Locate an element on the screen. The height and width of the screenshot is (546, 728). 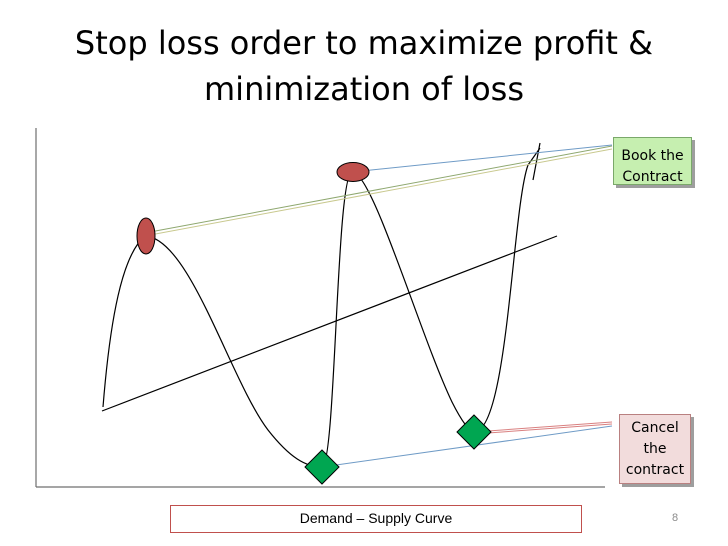
book-connector-lower is located at coordinates (381, 192).